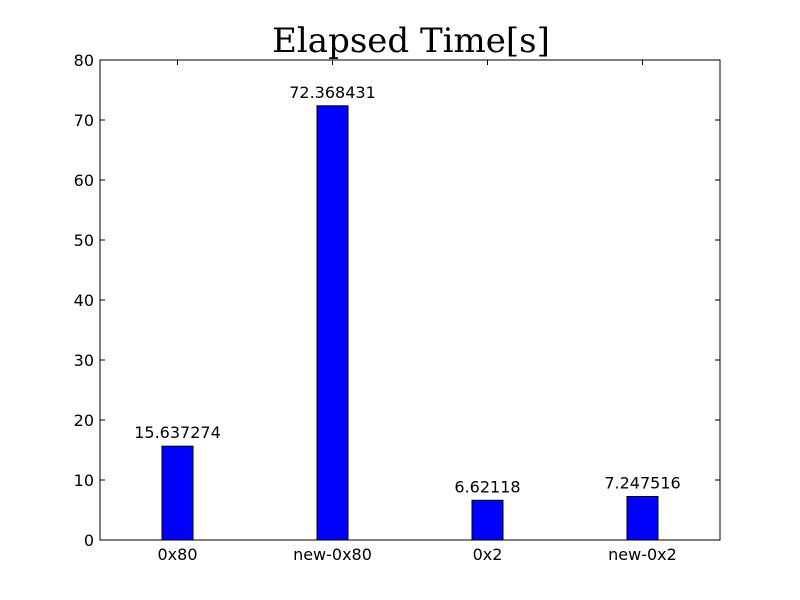 This screenshot has width=800, height=600. What do you see at coordinates (642, 518) in the screenshot?
I see `bar-new-0x2` at bounding box center [642, 518].